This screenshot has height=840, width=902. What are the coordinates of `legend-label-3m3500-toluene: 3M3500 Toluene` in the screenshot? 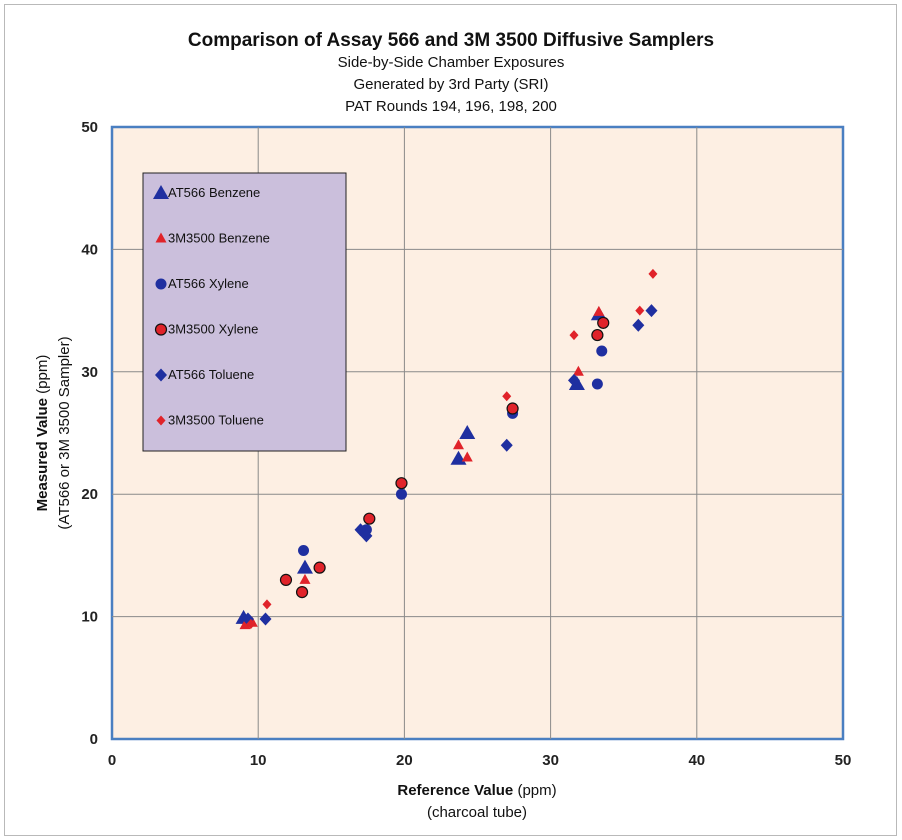 It's located at (216, 420).